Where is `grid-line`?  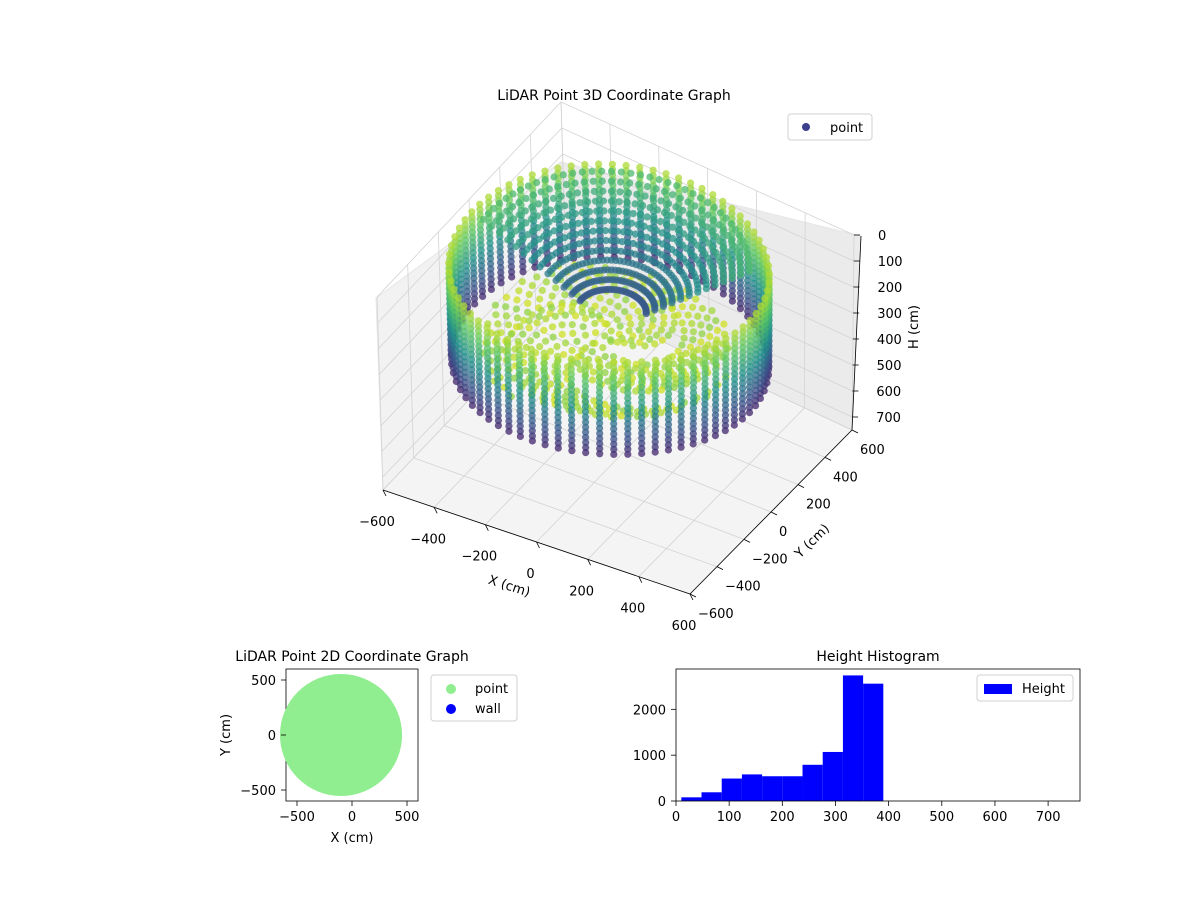
grid-line is located at coordinates (564, 199).